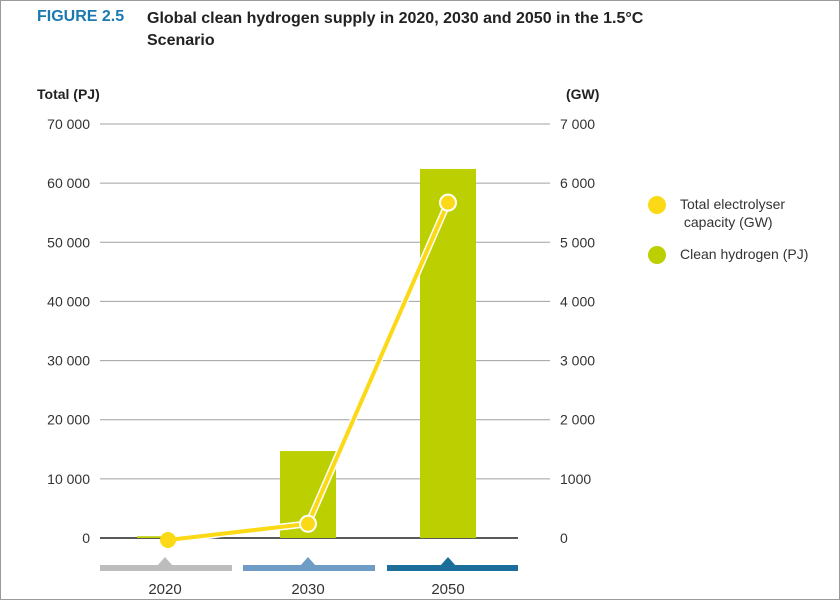 The width and height of the screenshot is (840, 600). What do you see at coordinates (448, 353) in the screenshot?
I see `bar-2050` at bounding box center [448, 353].